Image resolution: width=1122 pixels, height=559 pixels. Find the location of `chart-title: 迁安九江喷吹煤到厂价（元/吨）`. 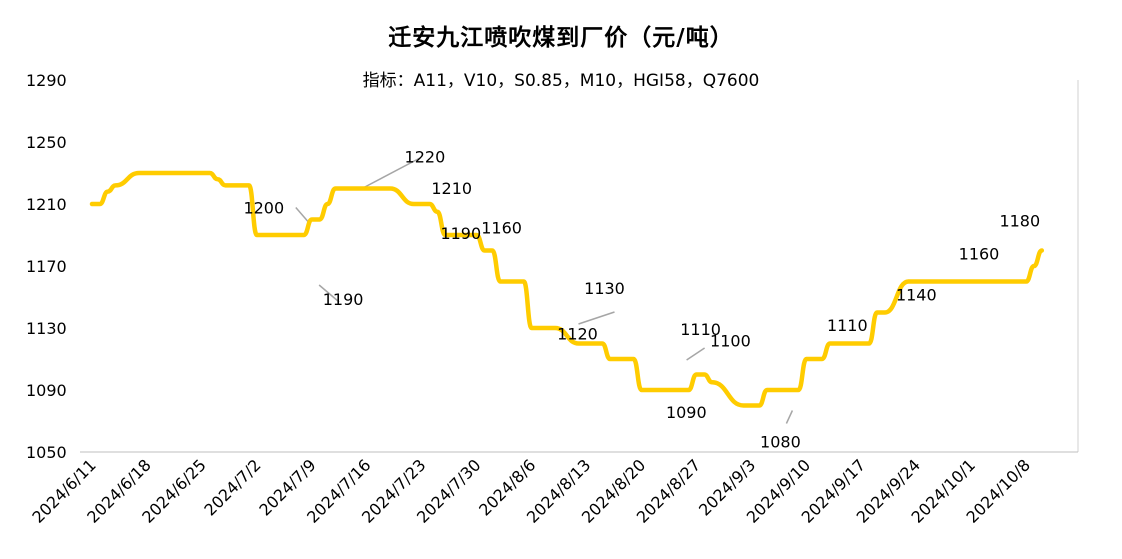

chart-title: 迁安九江喷吹煤到厂价（元/吨） is located at coordinates (561, 38).